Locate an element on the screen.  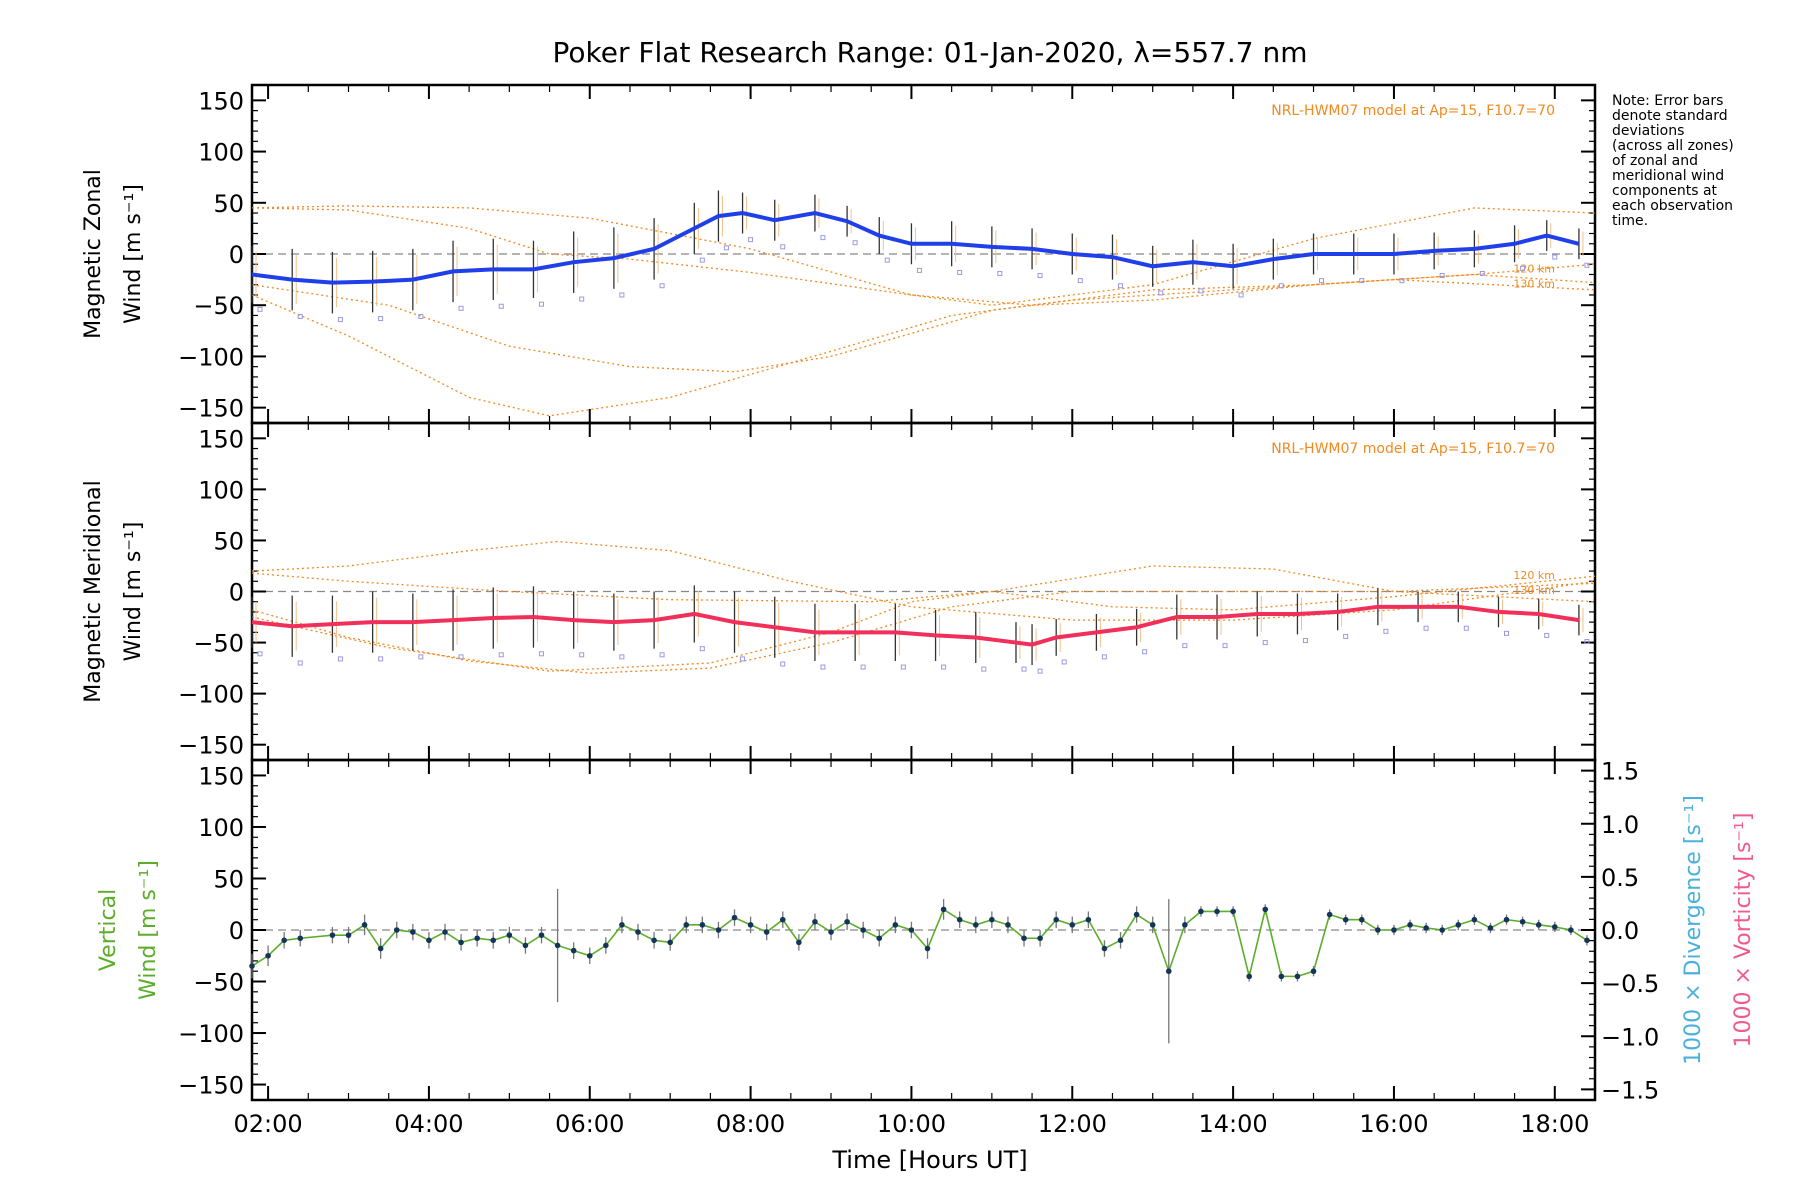
model-altitude-label: 120 km is located at coordinates (1534, 268).